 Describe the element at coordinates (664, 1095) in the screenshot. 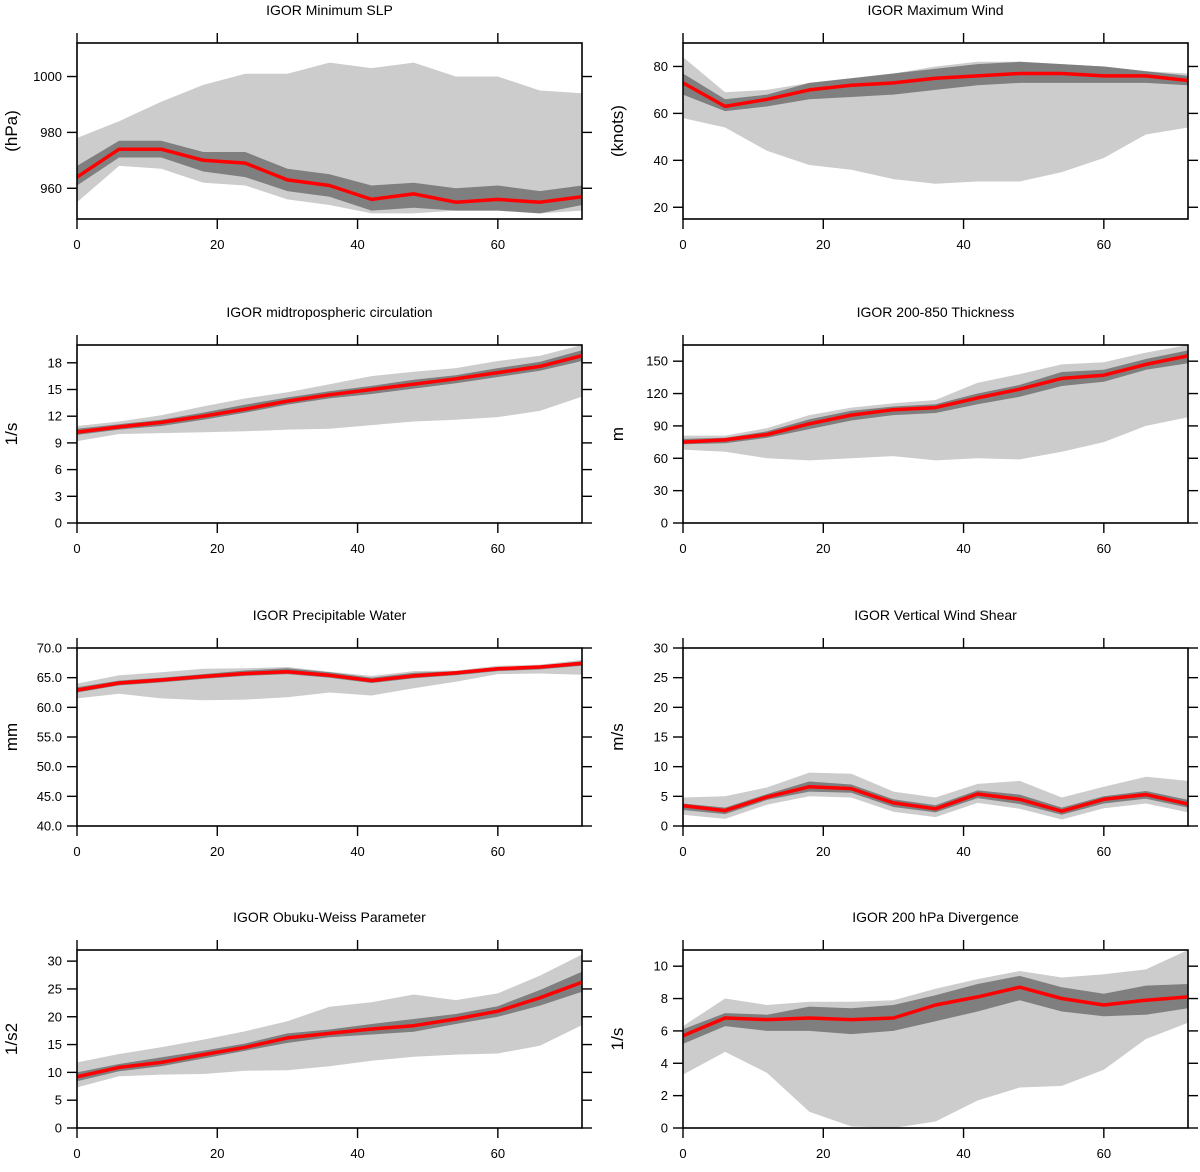

I see `y-tick-label: 2` at that location.